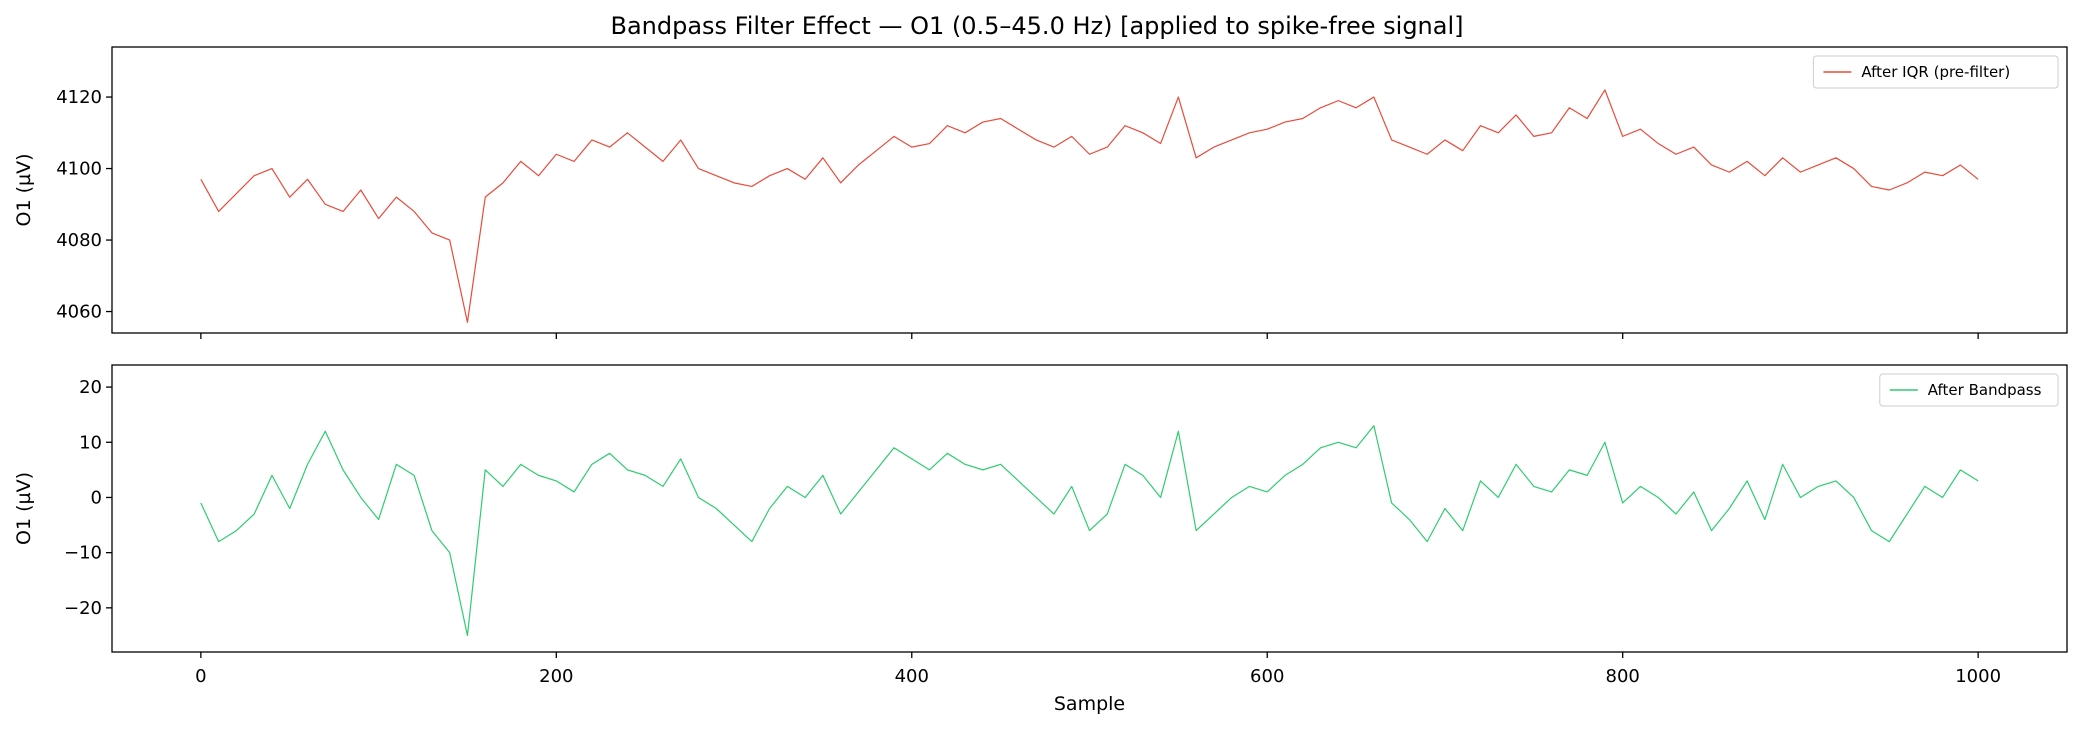 Image resolution: width=2084 pixels, height=731 pixels. What do you see at coordinates (1623, 676) in the screenshot?
I see `x-tick-label: 800` at bounding box center [1623, 676].